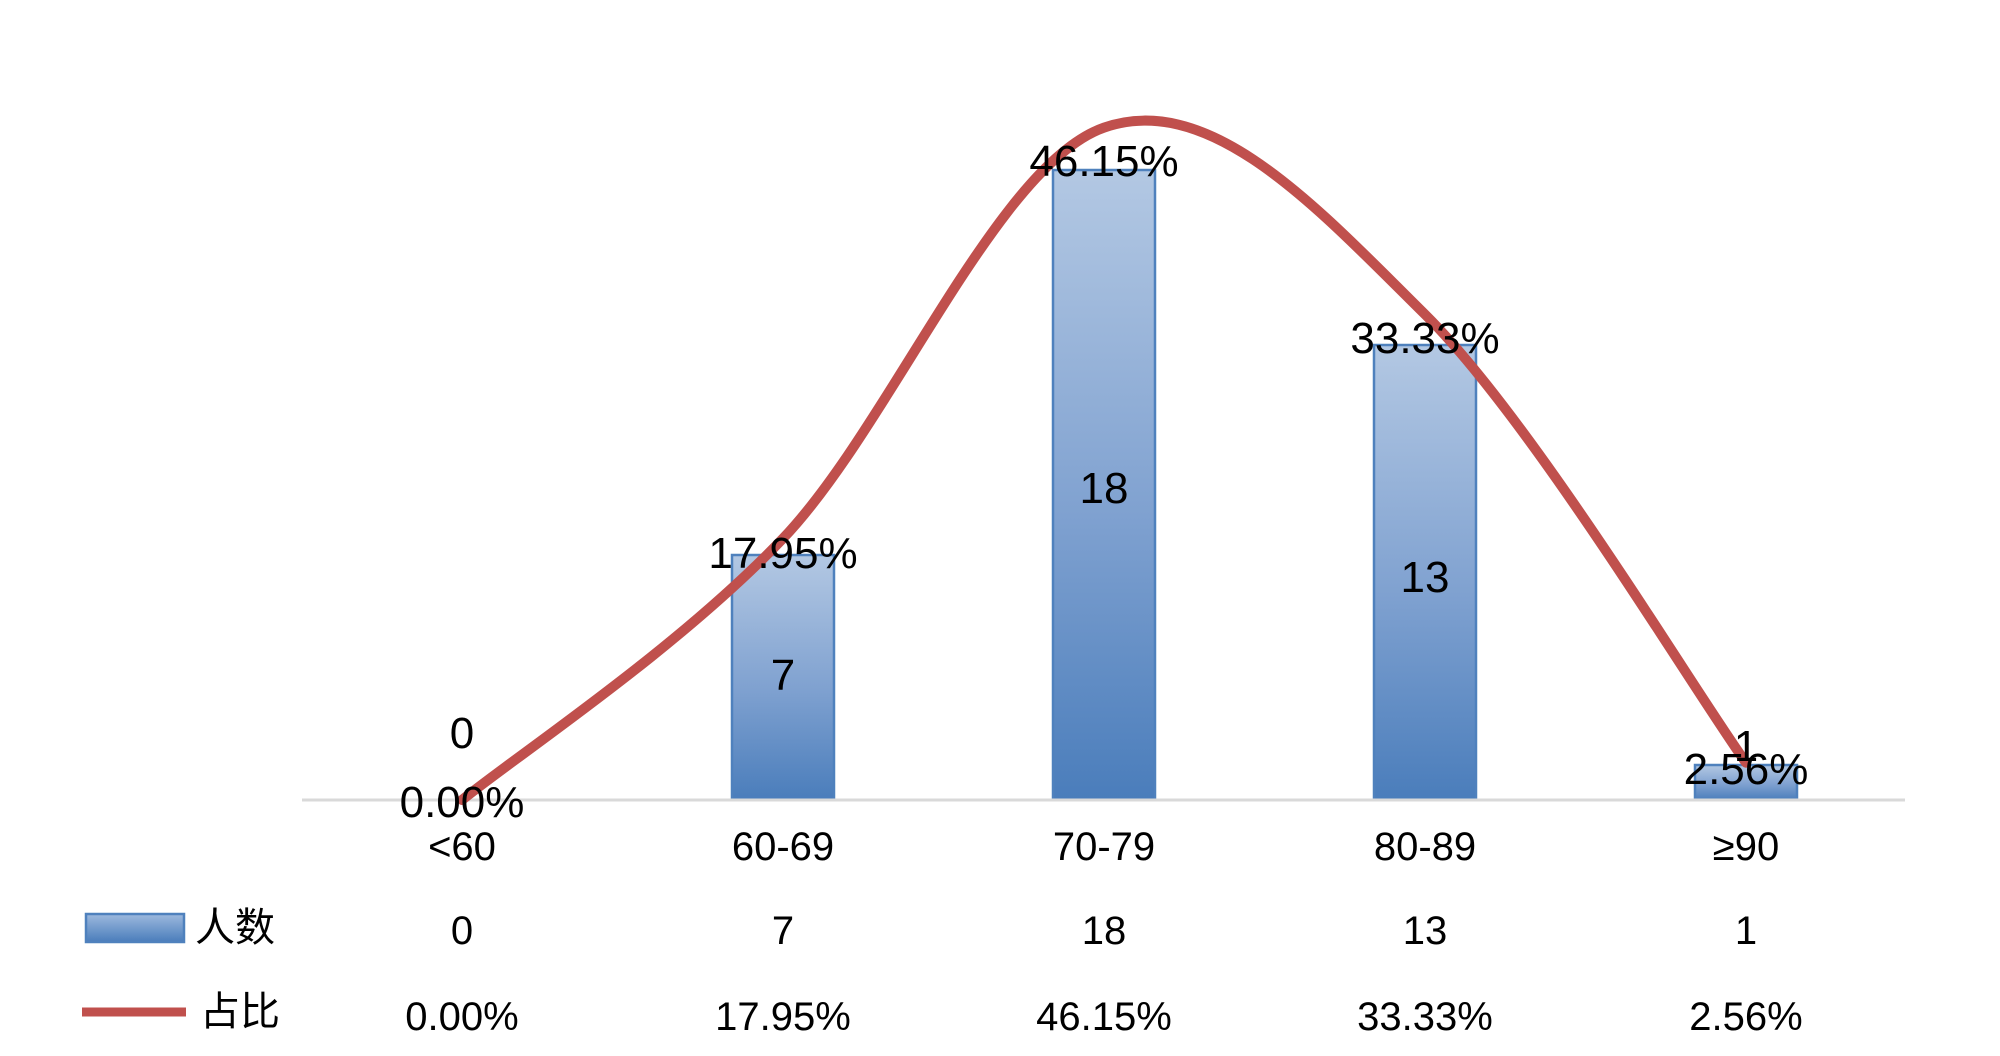 This screenshot has width=2000, height=1056. What do you see at coordinates (1104, 931) in the screenshot?
I see `table-cell-count: 18` at bounding box center [1104, 931].